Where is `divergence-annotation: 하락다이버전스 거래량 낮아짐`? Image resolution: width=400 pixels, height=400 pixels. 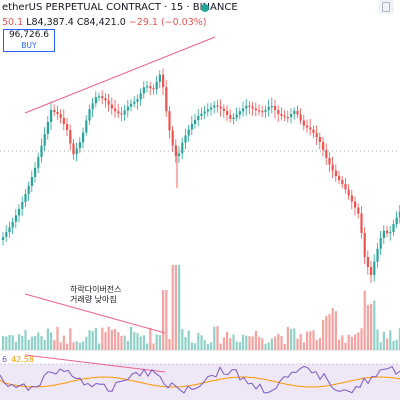
divergence-annotation: 하락다이버전스 거래량 낮아짐 is located at coordinates (96, 295).